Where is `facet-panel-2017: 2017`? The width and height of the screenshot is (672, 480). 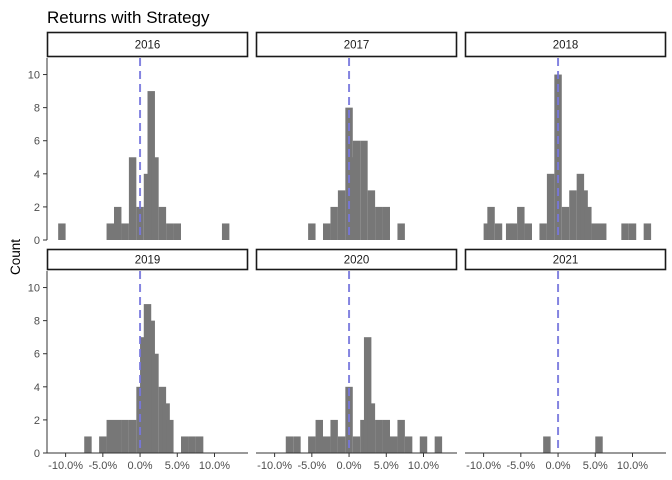
facet-panel-2017: 2017 is located at coordinates (356, 136).